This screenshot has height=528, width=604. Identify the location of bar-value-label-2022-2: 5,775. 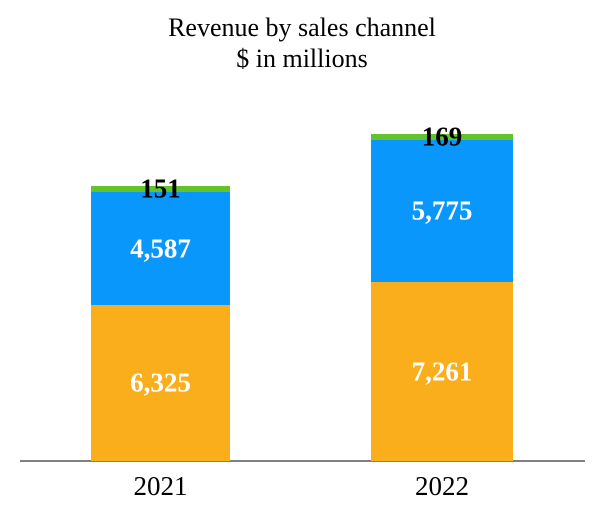
(442, 210).